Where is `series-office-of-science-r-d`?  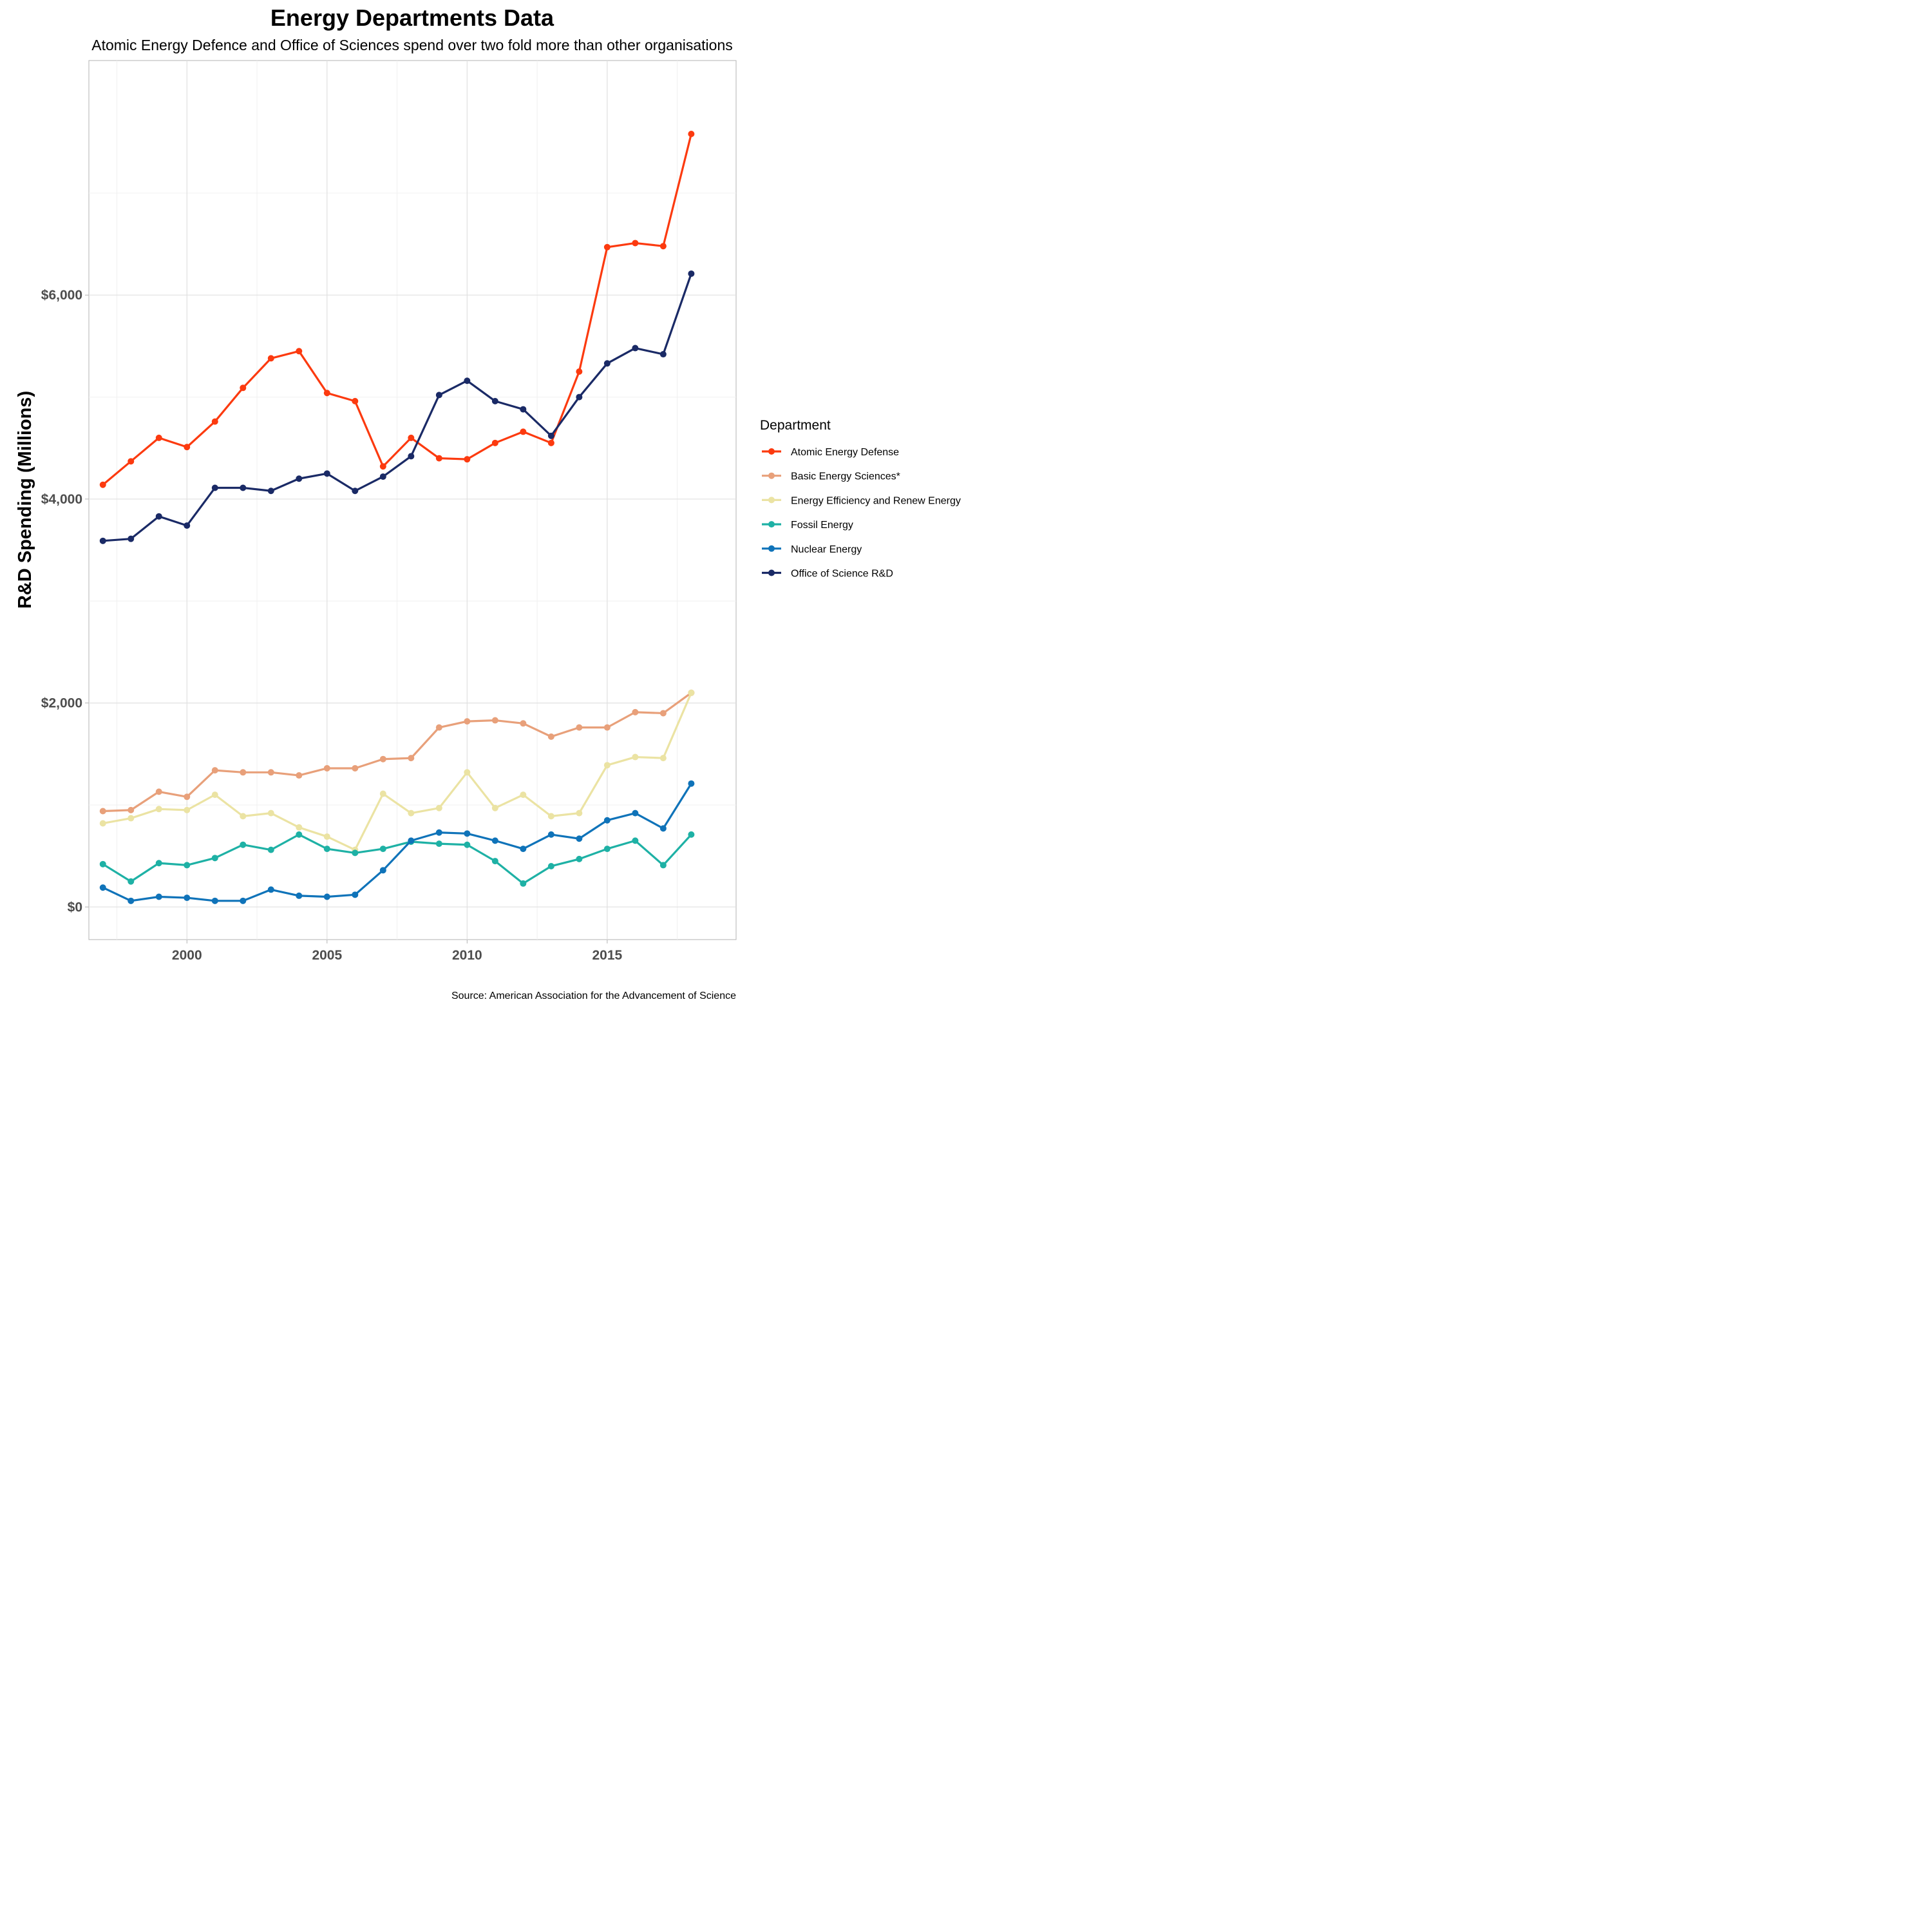 series-office-of-science-r-d is located at coordinates (397, 407).